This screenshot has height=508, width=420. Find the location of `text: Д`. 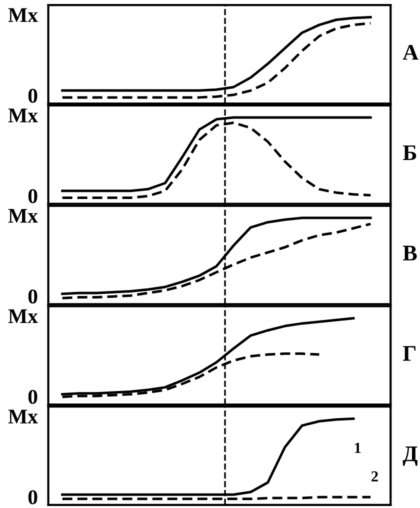

text: Д is located at coordinates (410, 456).